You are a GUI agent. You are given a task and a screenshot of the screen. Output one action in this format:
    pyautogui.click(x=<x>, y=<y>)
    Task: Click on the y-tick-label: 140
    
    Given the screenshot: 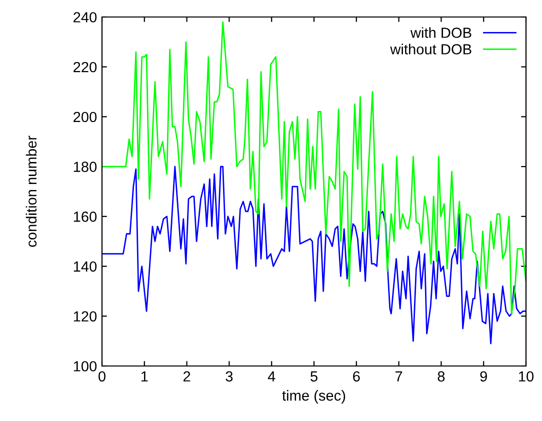 What is the action you would take?
    pyautogui.click(x=85, y=266)
    